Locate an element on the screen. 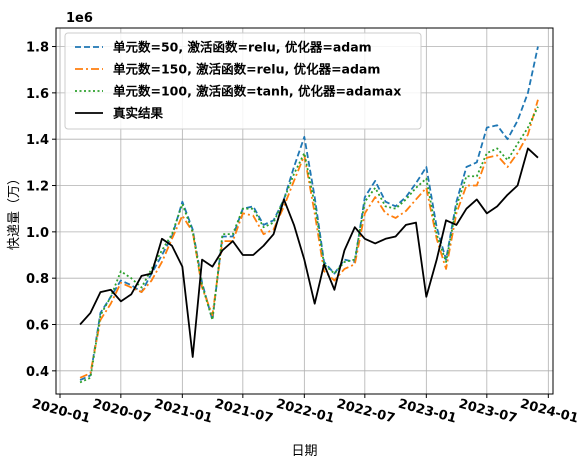  y-tick-label: 0.4 is located at coordinates (37, 372).